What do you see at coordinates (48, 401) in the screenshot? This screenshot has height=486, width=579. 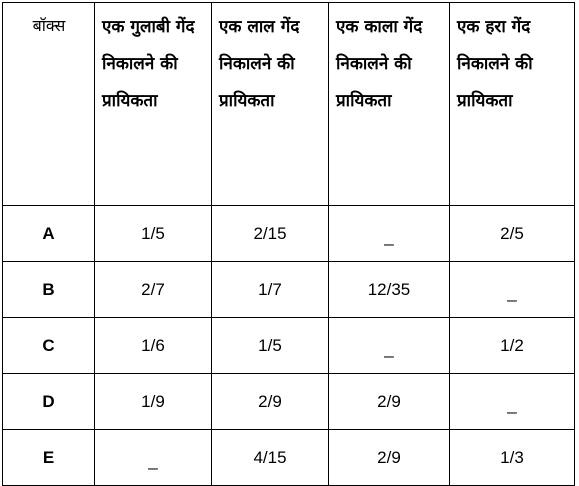 I see `row-label: D` at bounding box center [48, 401].